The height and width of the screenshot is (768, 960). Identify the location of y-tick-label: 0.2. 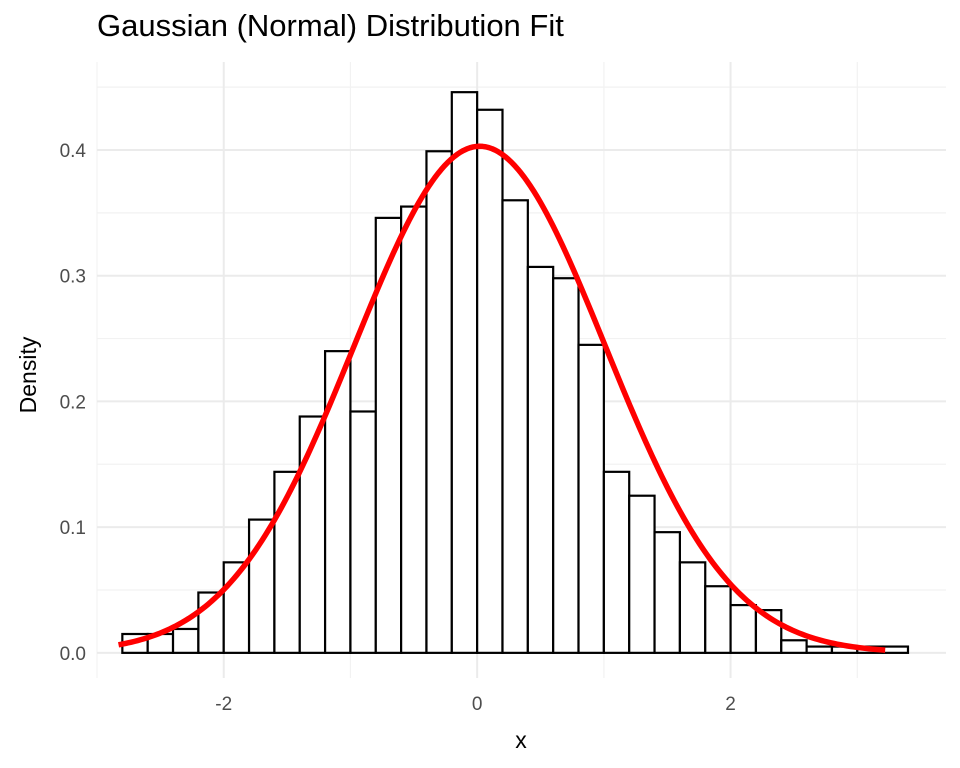
(73, 402).